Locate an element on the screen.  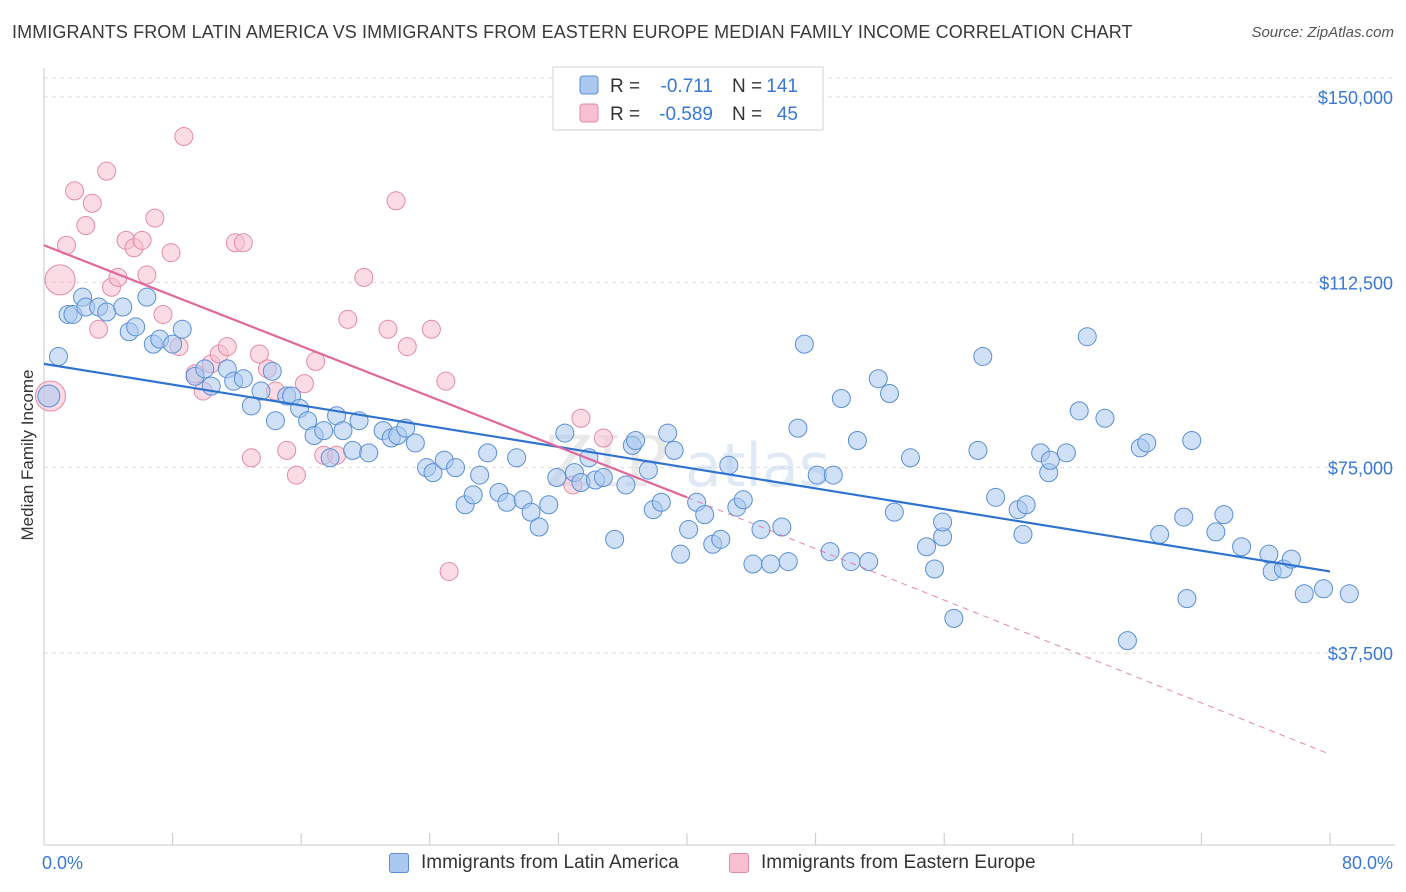
y-axis-label: Median Family Income is located at coordinates (27, 454).